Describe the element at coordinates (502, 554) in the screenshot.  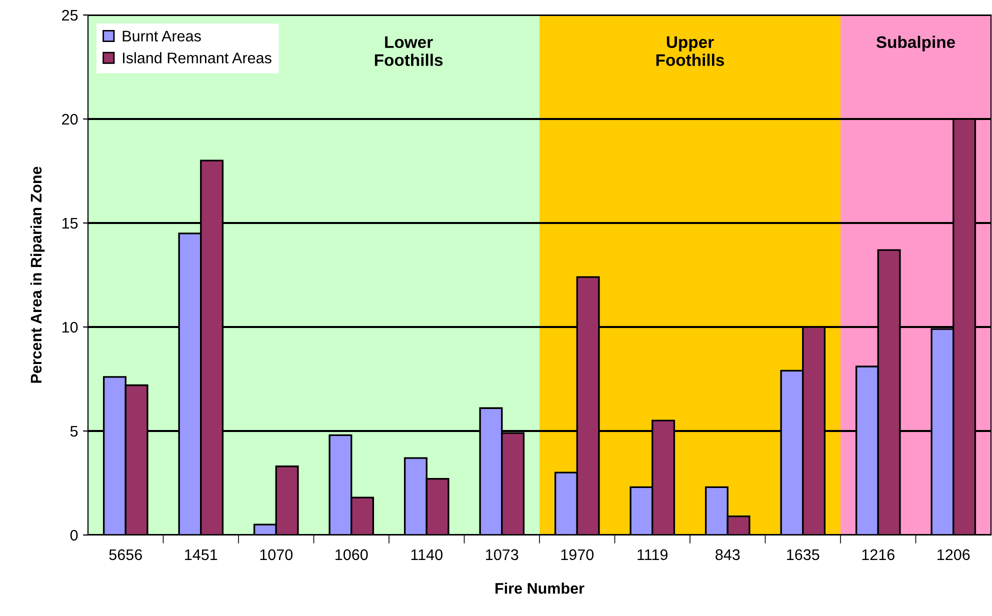
I see `x-tick-label: 1073` at that location.